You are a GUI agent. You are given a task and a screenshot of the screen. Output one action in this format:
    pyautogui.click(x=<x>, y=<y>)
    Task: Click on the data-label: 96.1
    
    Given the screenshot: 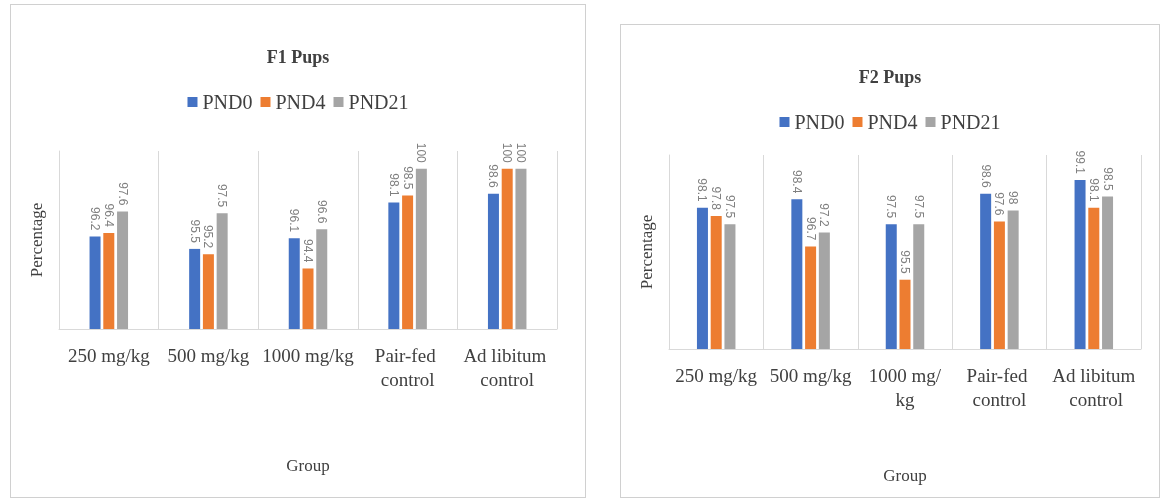 What is the action you would take?
    pyautogui.click(x=294, y=220)
    